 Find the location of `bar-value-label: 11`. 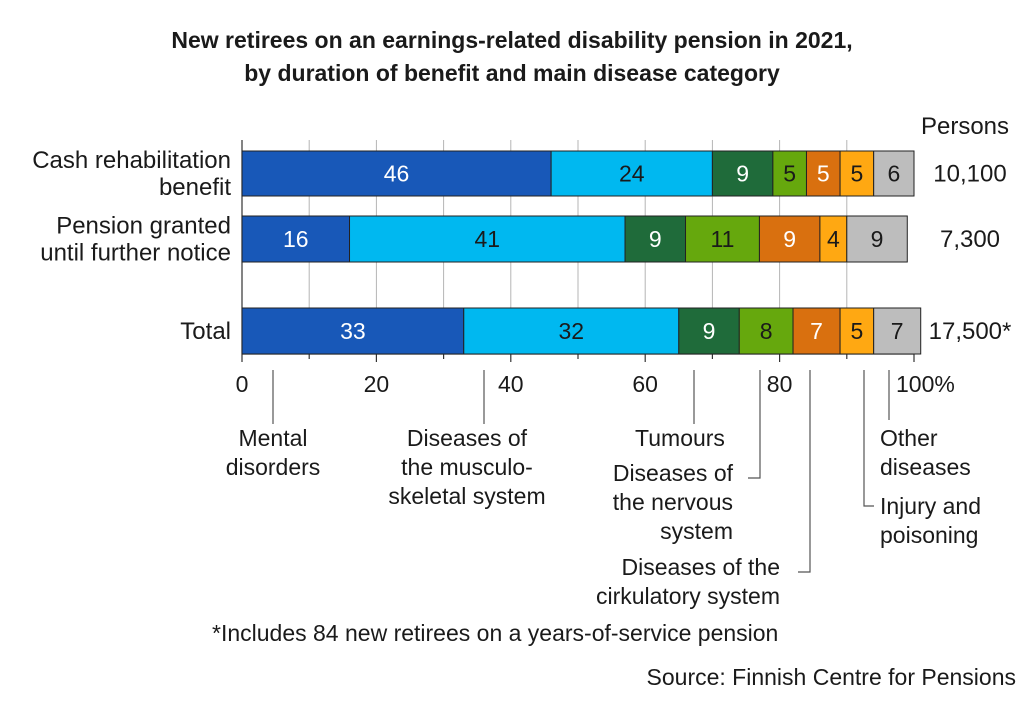

bar-value-label: 11 is located at coordinates (723, 239).